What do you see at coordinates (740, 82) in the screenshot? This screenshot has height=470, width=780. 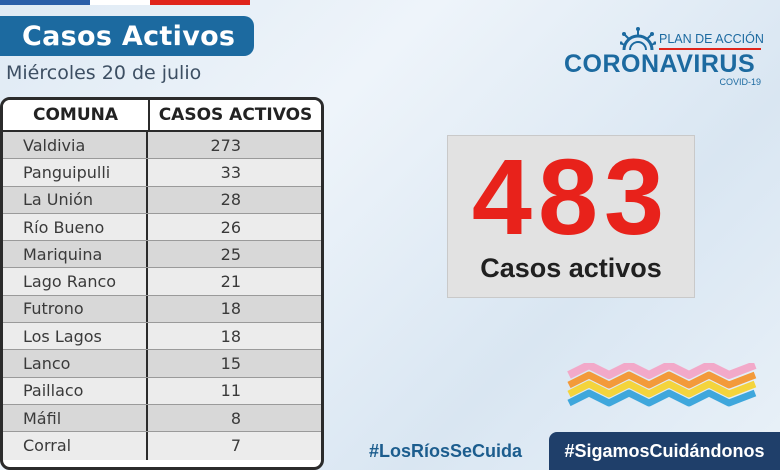 I see `logo-sub-text: COVID-19` at bounding box center [740, 82].